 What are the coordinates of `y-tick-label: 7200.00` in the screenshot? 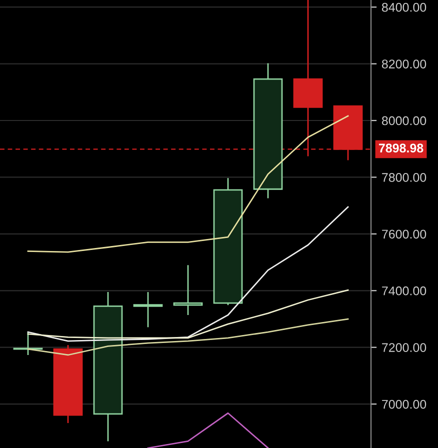 It's located at (404, 347).